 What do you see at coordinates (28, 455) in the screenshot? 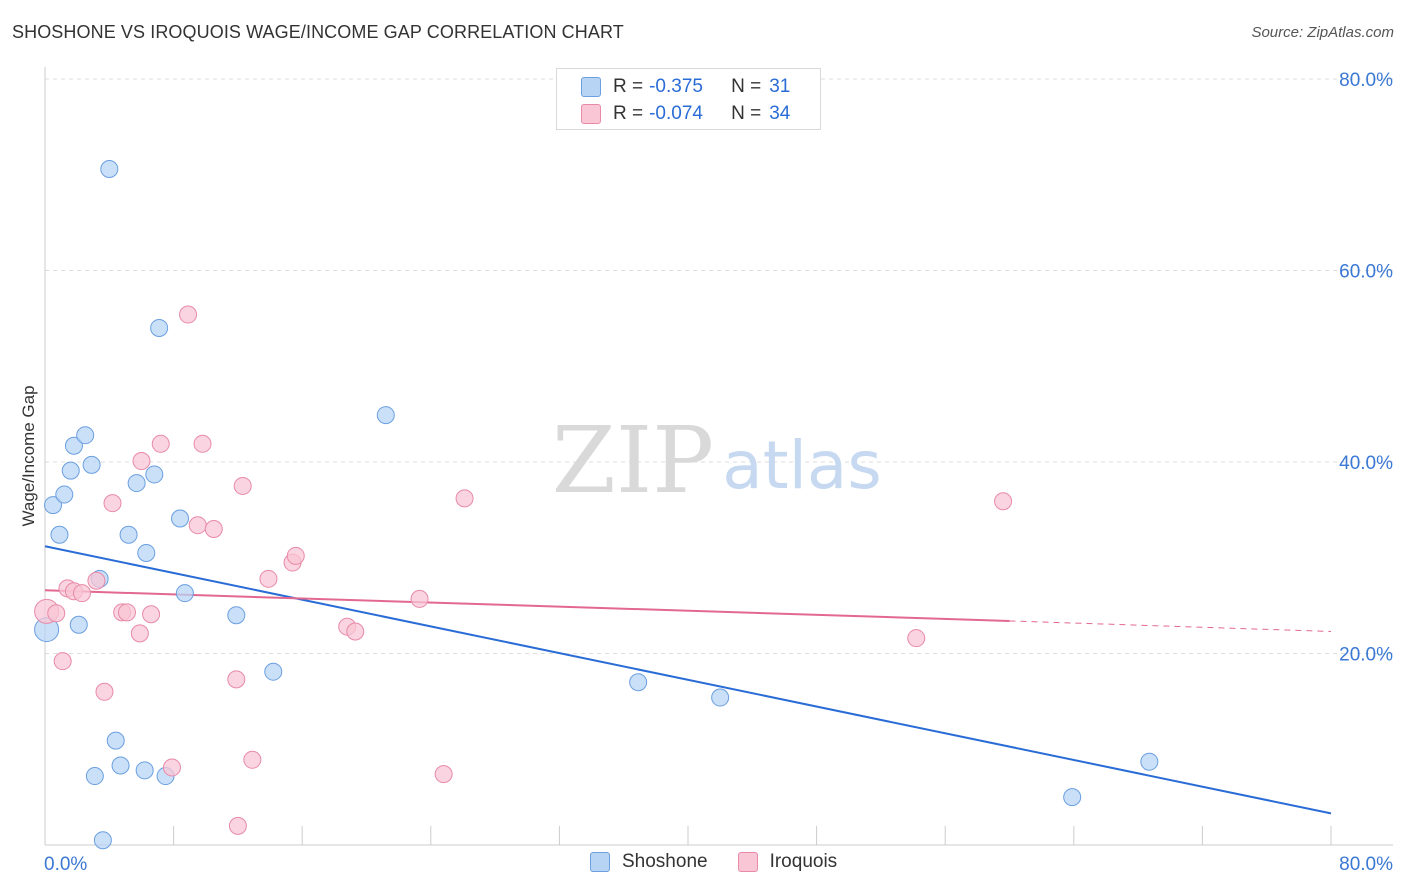
I see `y-axis-label: Wage/Income Gap` at bounding box center [28, 455].